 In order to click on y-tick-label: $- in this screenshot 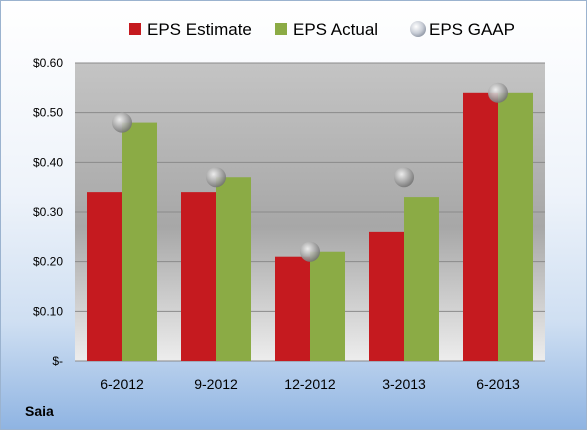, I will do `click(57, 361)`.